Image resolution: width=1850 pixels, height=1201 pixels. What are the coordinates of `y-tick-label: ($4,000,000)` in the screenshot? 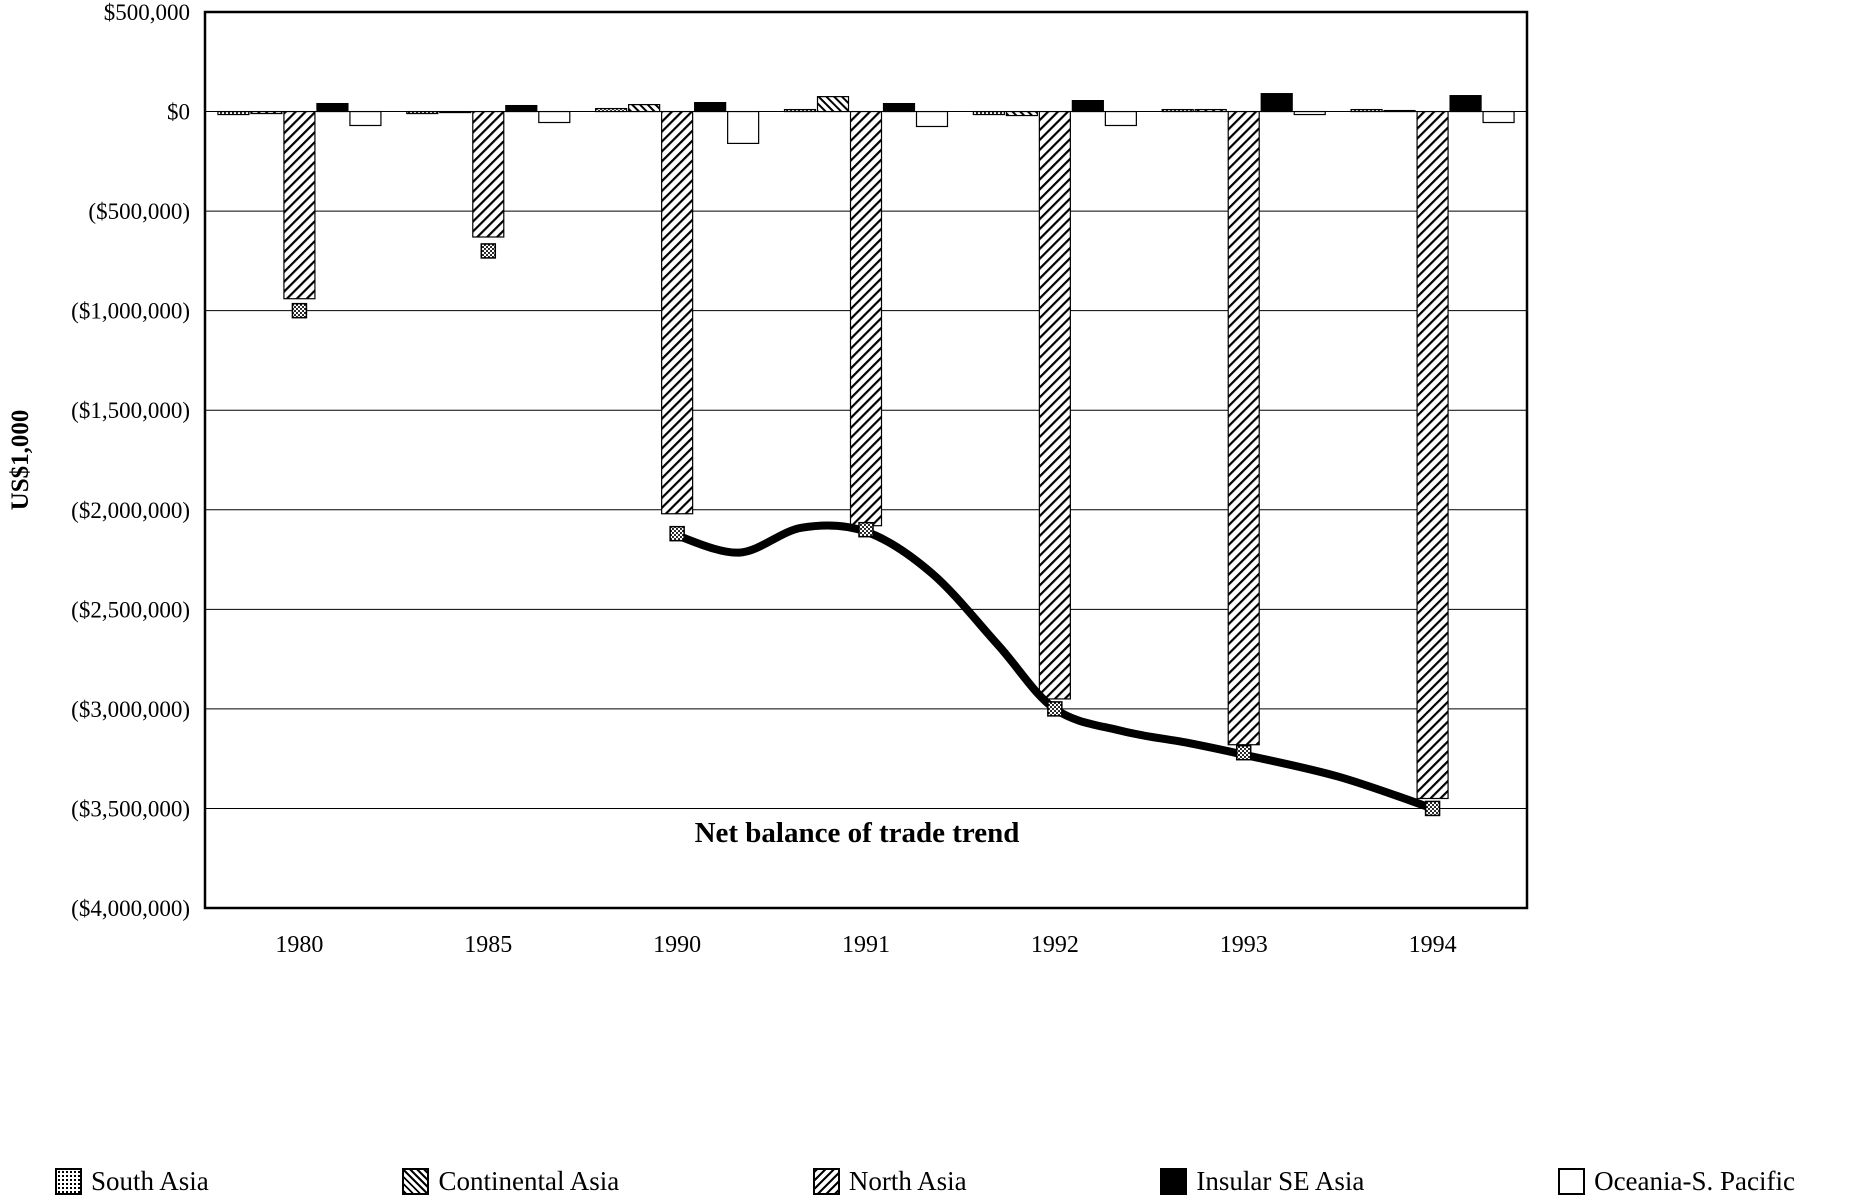 It's located at (130, 908).